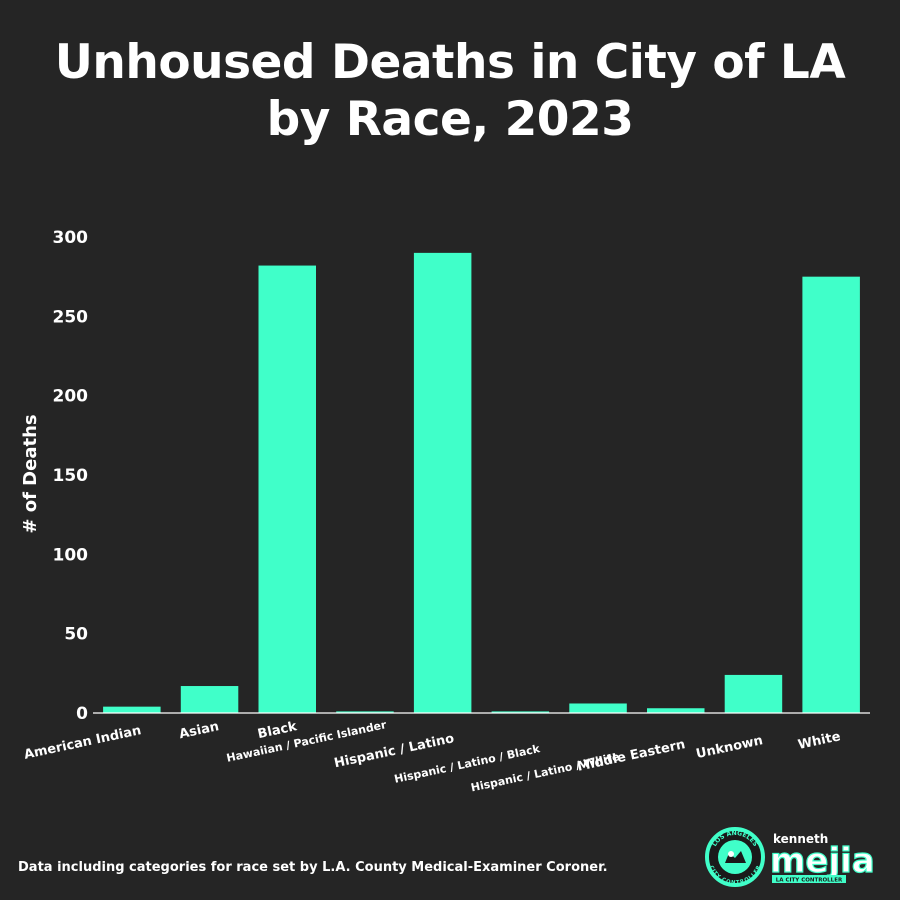 The image size is (900, 900). I want to click on seal-icon: LOS ANGELES CITY CONTROLLER, so click(735, 857).